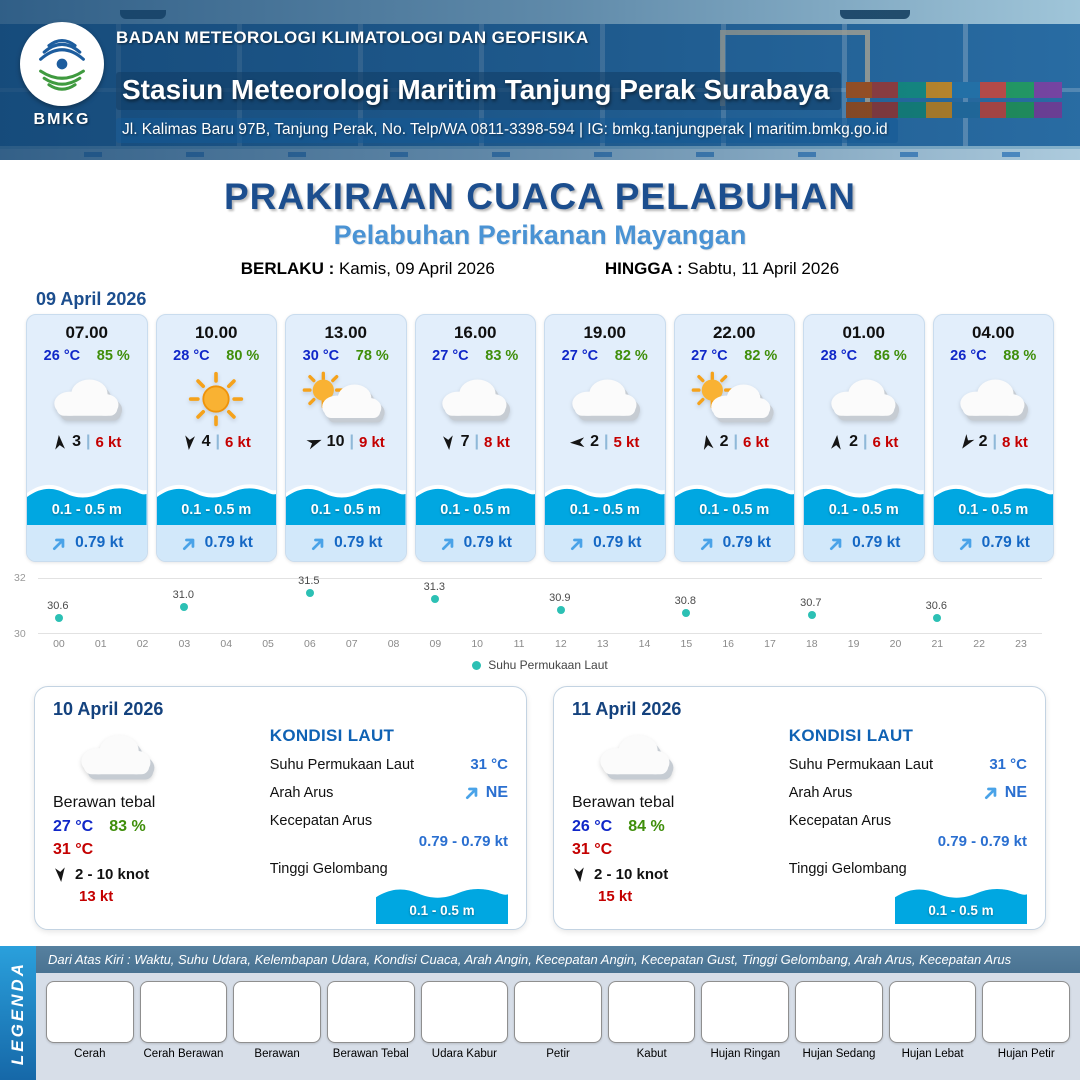  Describe the element at coordinates (496, 792) in the screenshot. I see `current-direction-value: NE` at that location.